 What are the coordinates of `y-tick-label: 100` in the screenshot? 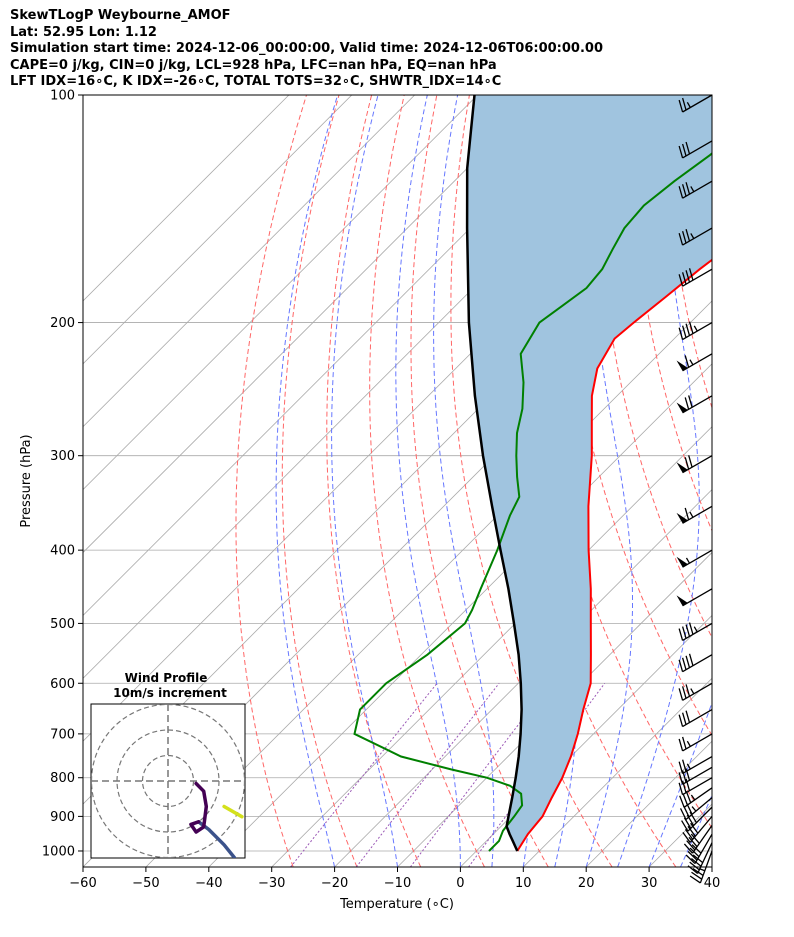 It's located at (62, 96).